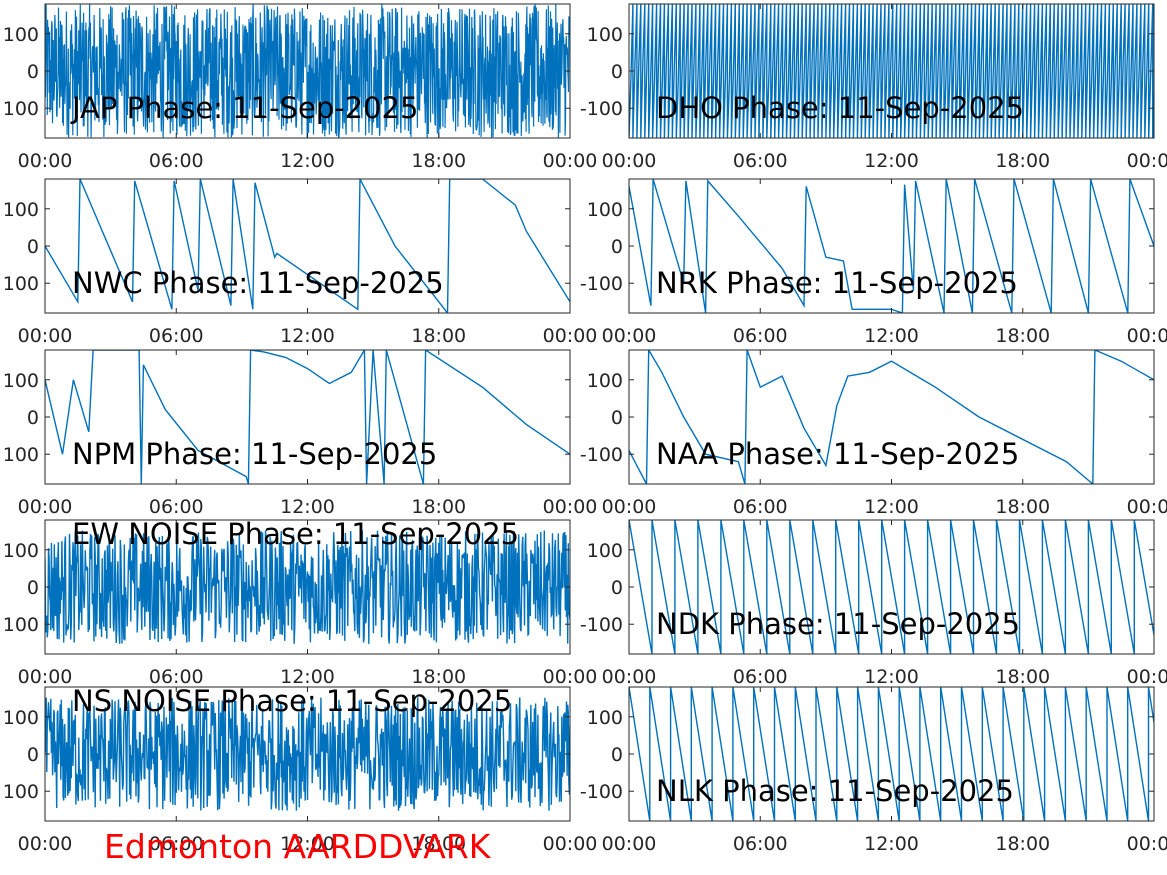 This screenshot has height=875, width=1167. I want to click on panel-title: NPM Phase: 11-Sep-2025, so click(254, 454).